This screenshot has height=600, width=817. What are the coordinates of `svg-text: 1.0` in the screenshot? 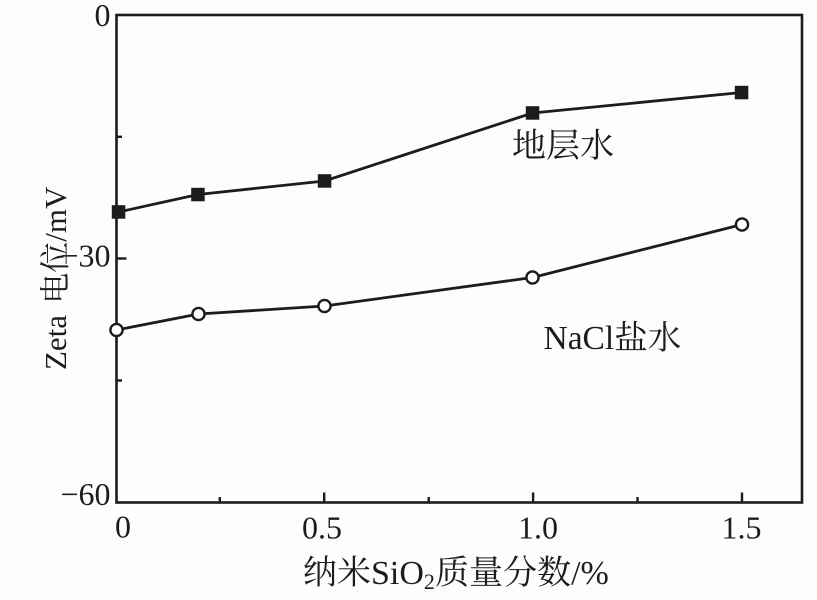 It's located at (538, 528).